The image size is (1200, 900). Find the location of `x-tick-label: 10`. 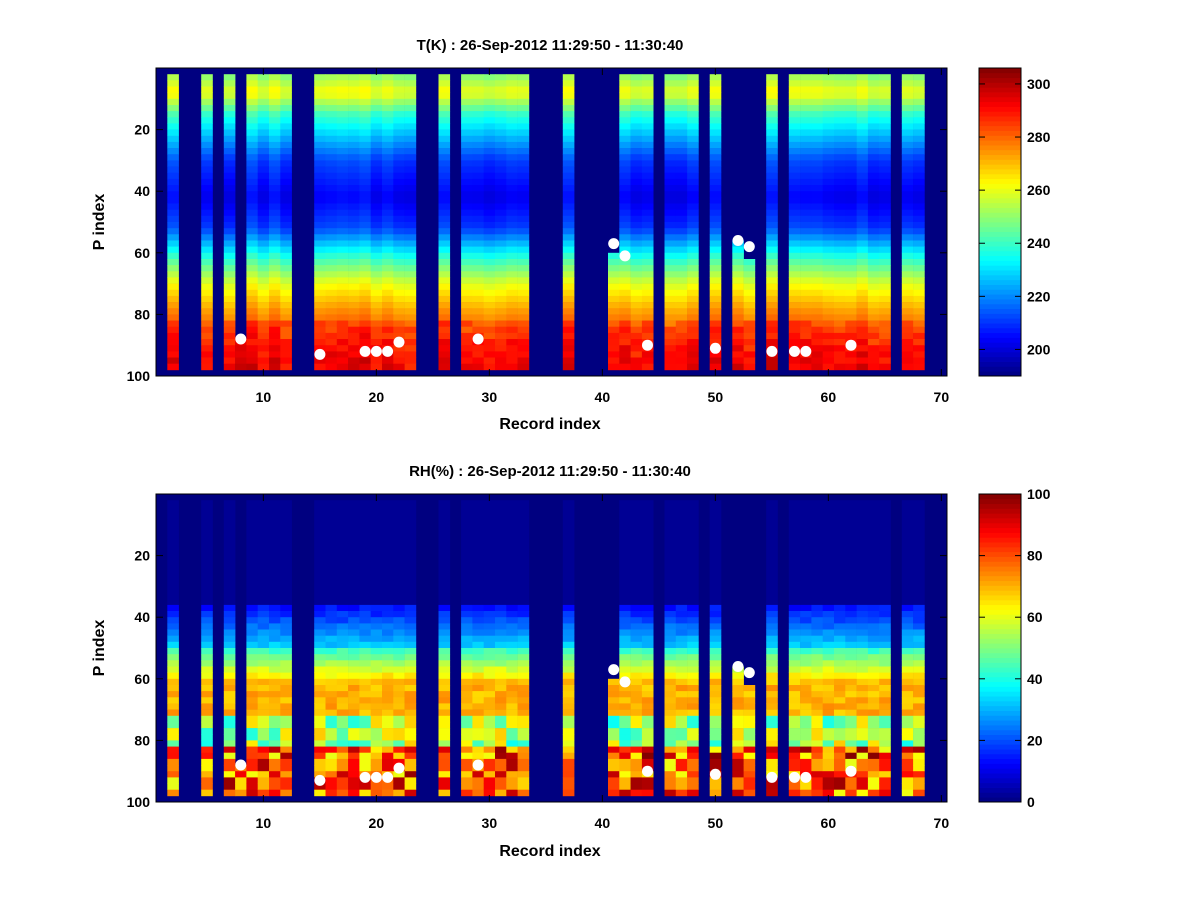

x-tick-label: 10 is located at coordinates (264, 823).